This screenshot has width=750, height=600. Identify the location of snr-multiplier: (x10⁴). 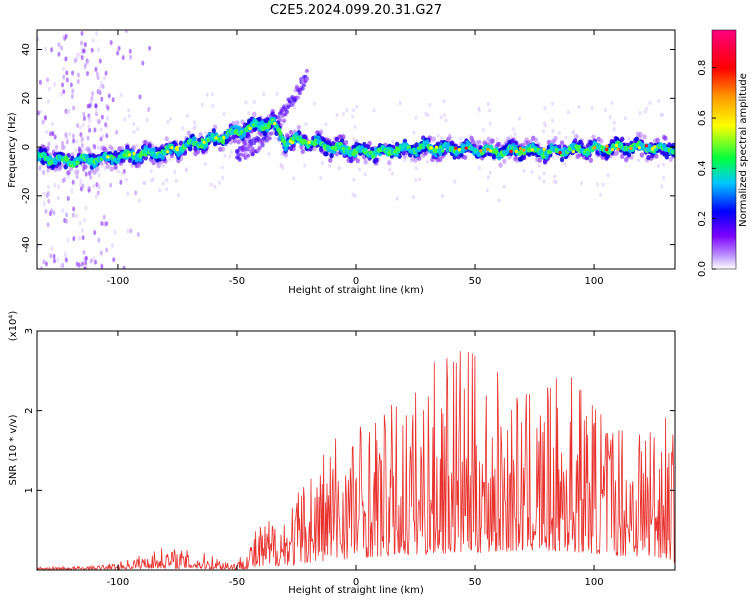
(13, 326).